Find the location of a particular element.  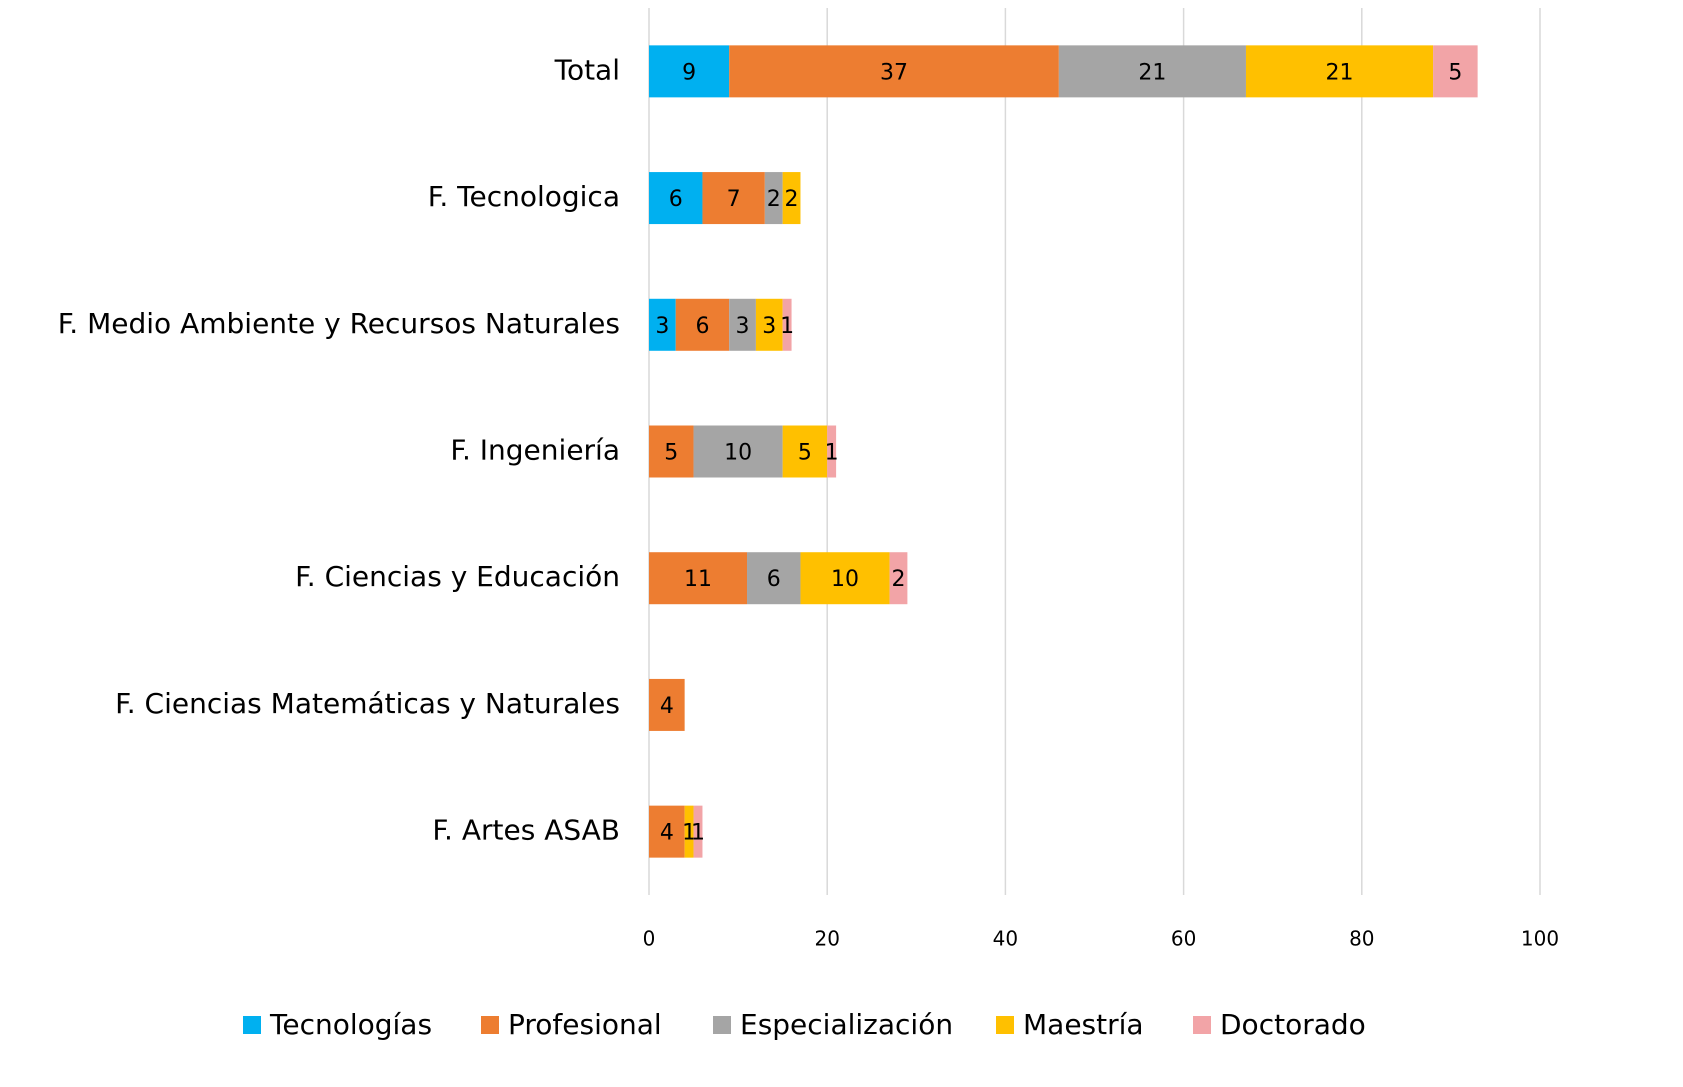

y-tick-label: F. Tecnologica is located at coordinates (524, 196).